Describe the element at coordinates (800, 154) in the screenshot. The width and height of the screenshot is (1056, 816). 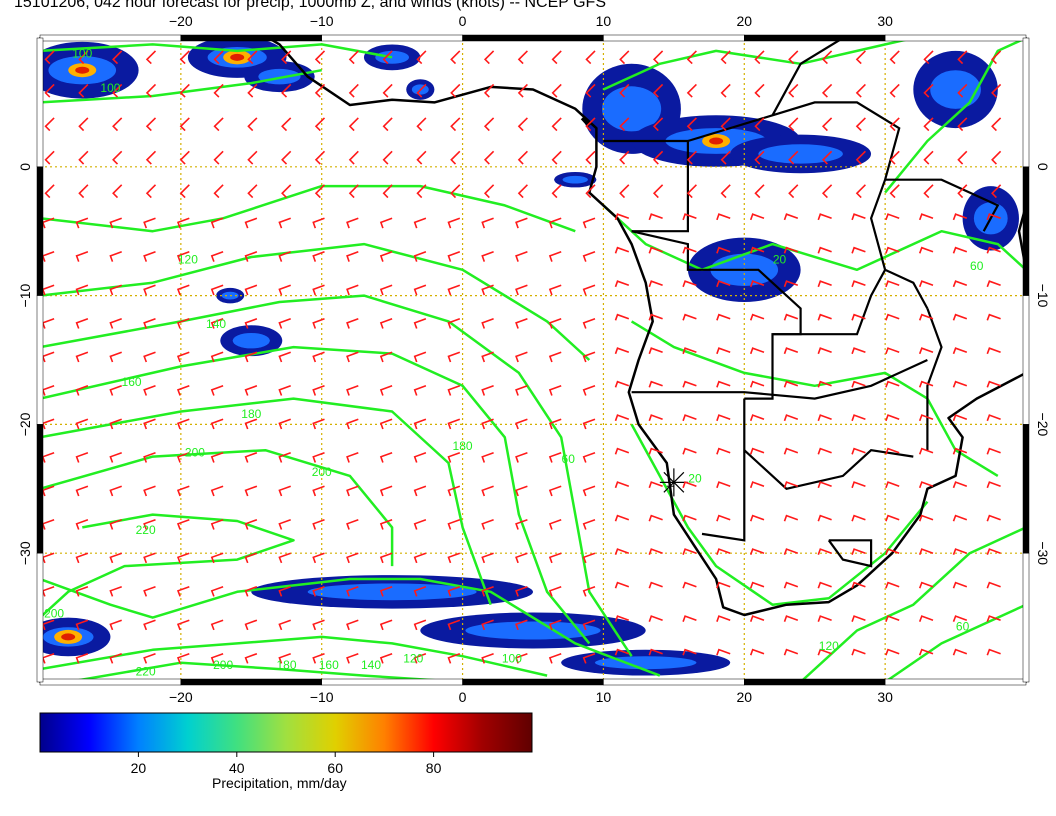
I see `precip-area` at that location.